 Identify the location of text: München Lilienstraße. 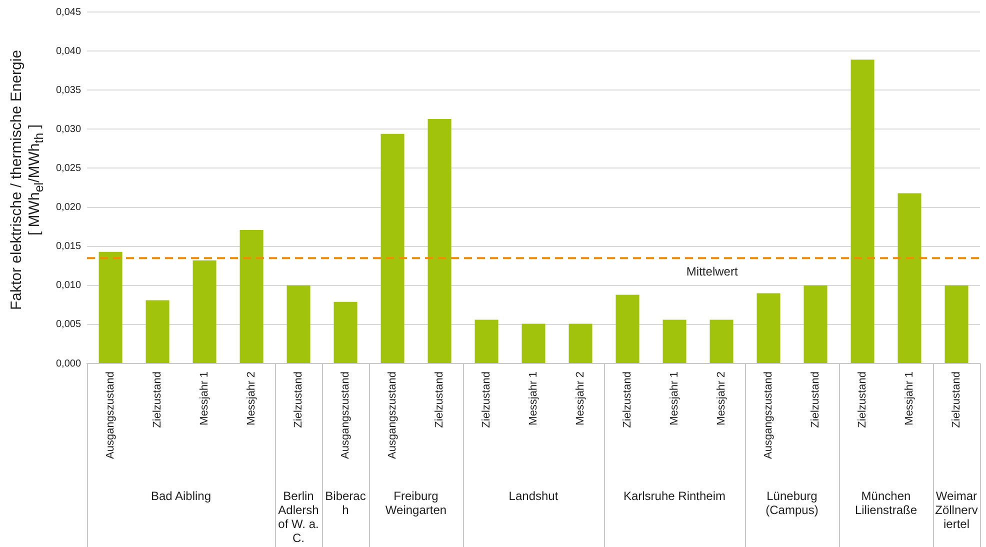
(886, 502).